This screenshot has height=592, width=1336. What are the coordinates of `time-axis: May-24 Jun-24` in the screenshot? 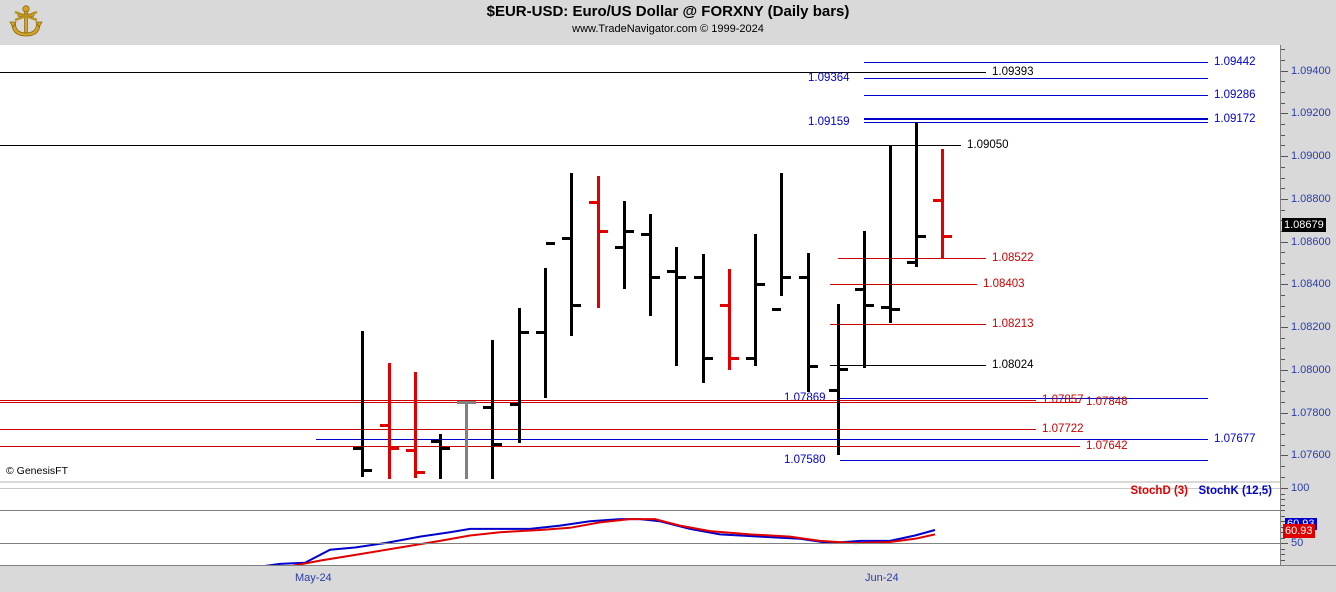 It's located at (668, 578).